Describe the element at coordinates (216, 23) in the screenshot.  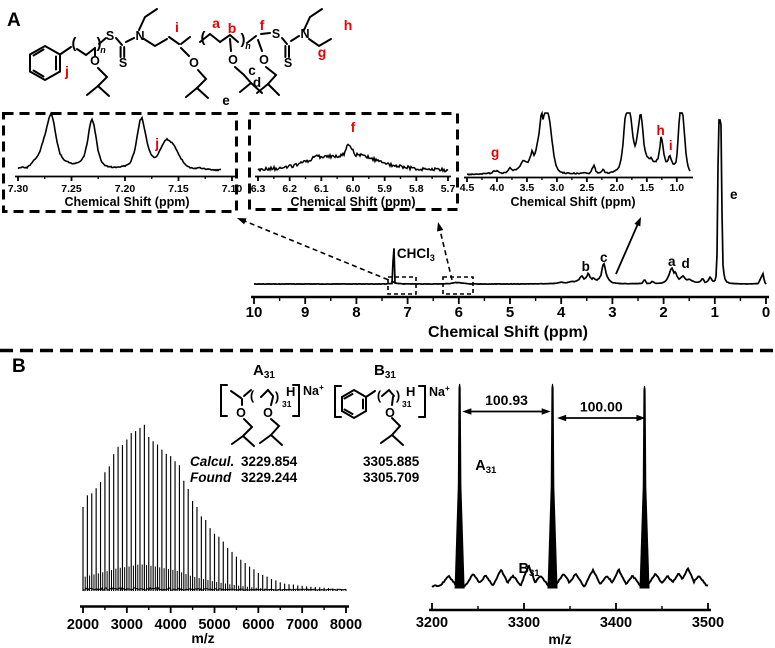
I see `assignment-label-a: a` at that location.